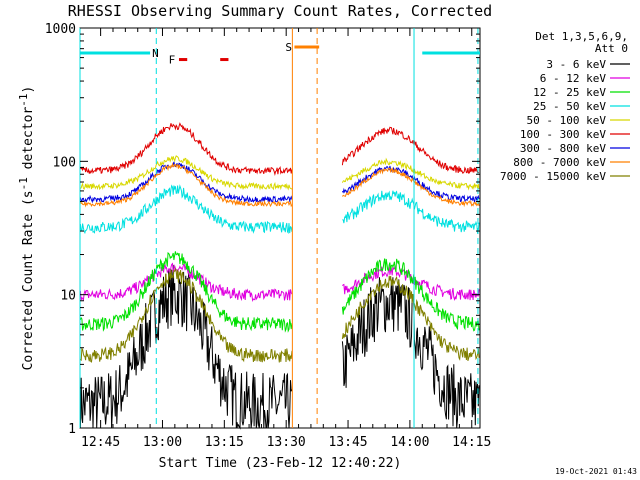 This screenshot has width=640, height=480. I want to click on y-axis-label-mid: detector, so click(28, 142).